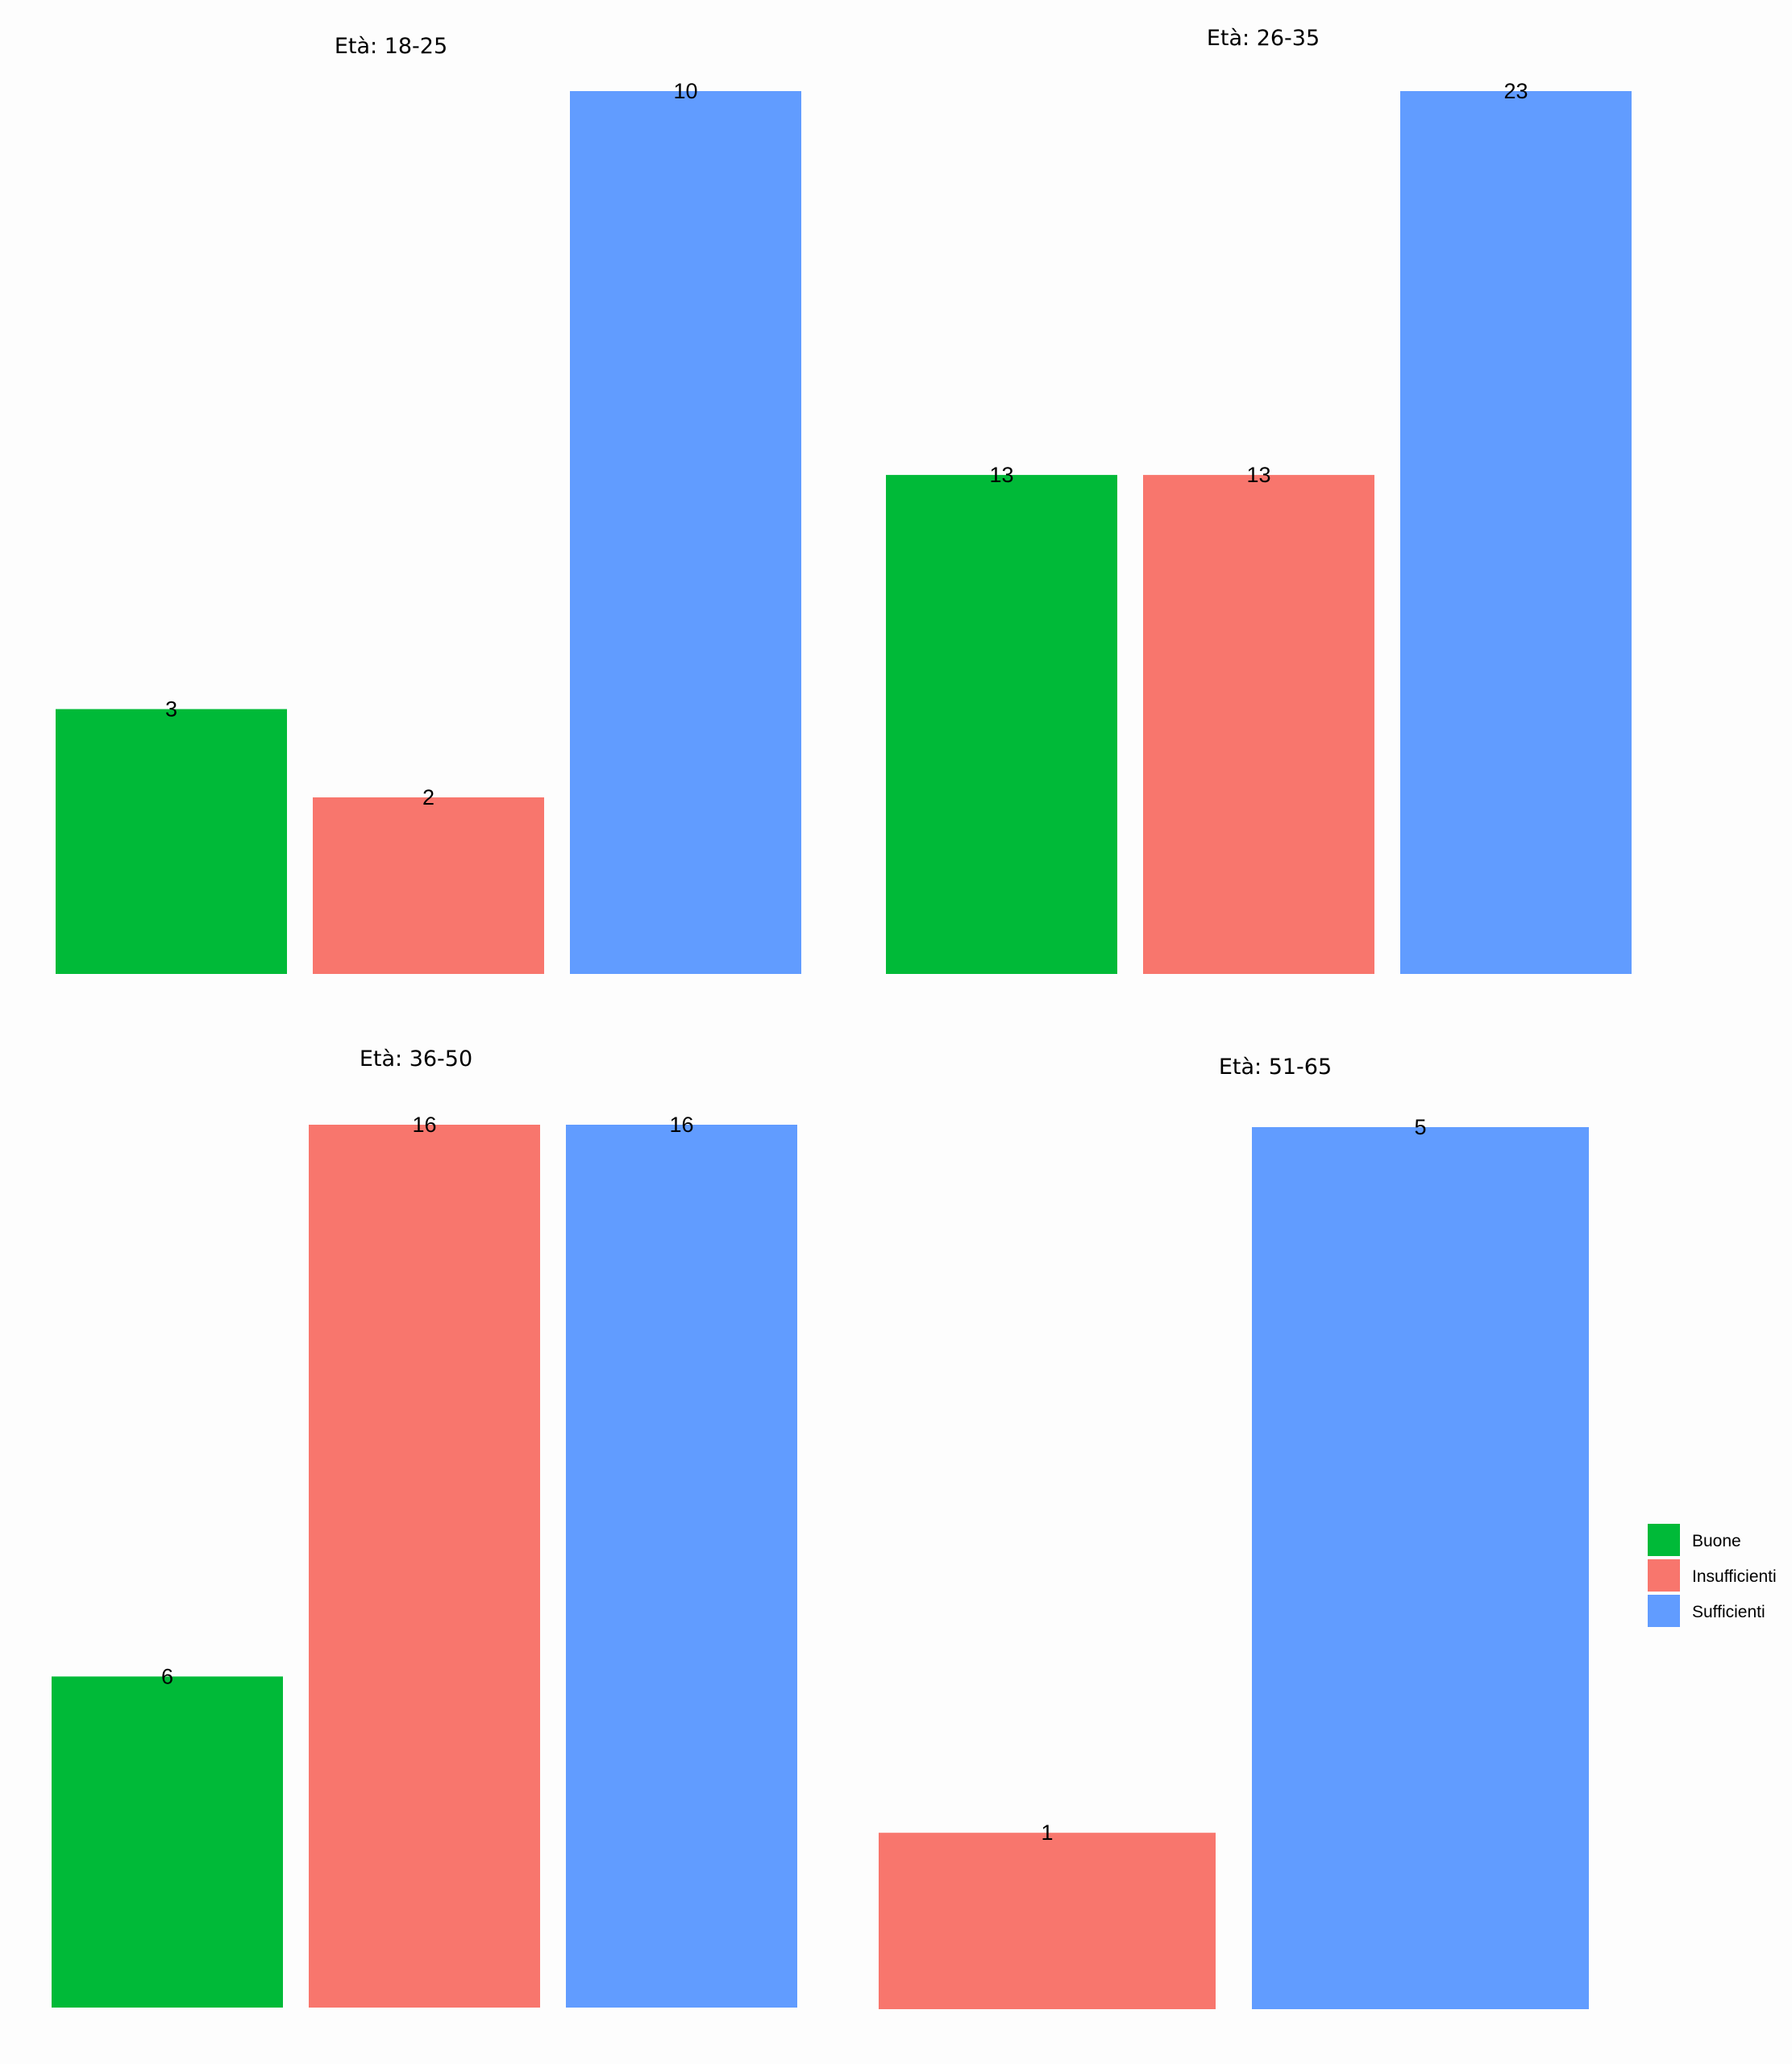 The height and width of the screenshot is (2064, 1792). I want to click on legend: Buone Insufficienti Sufficienti, so click(1712, 1575).